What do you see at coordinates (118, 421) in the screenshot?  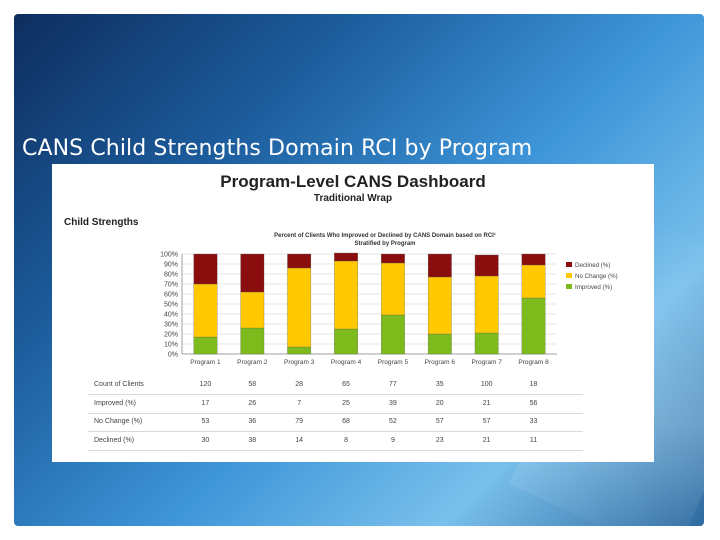 I see `table-row-label: No Change (%)` at bounding box center [118, 421].